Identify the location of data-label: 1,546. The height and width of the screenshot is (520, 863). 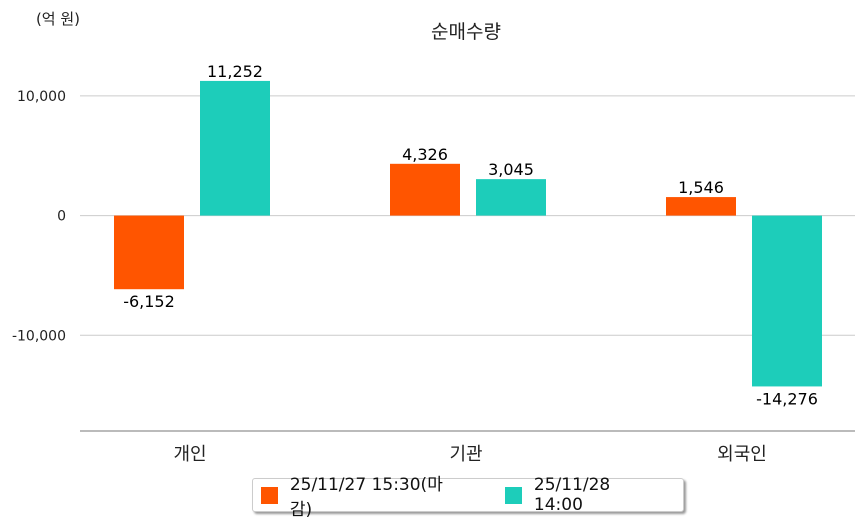
(701, 187).